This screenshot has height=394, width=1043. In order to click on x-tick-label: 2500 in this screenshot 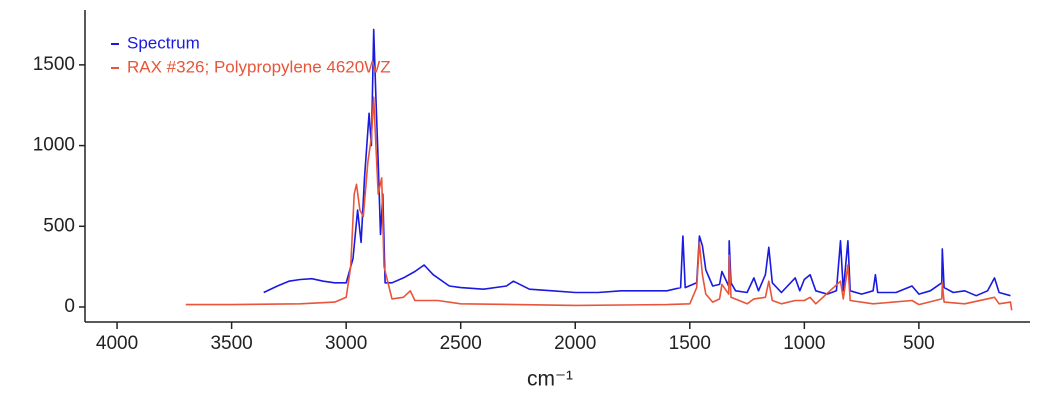, I will do `click(461, 343)`.